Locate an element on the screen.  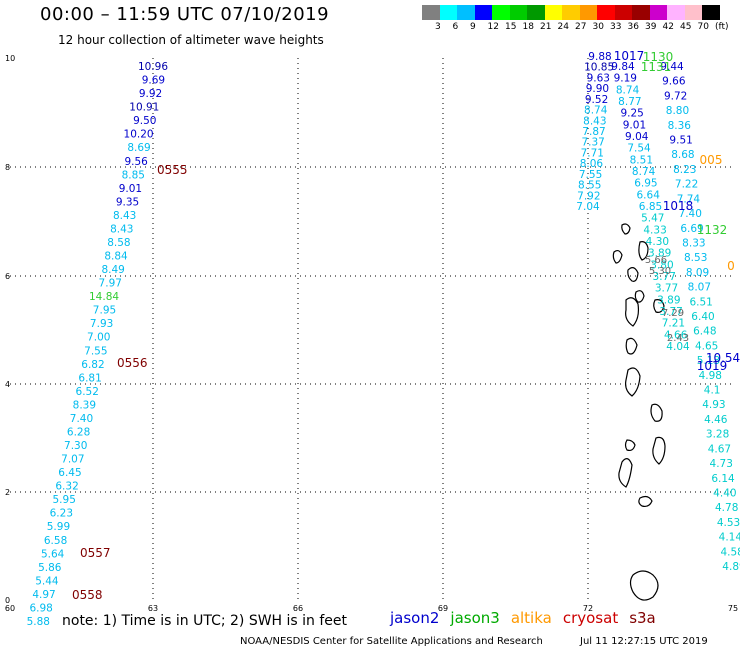
swh-label: 4.97 is located at coordinates (43, 595).